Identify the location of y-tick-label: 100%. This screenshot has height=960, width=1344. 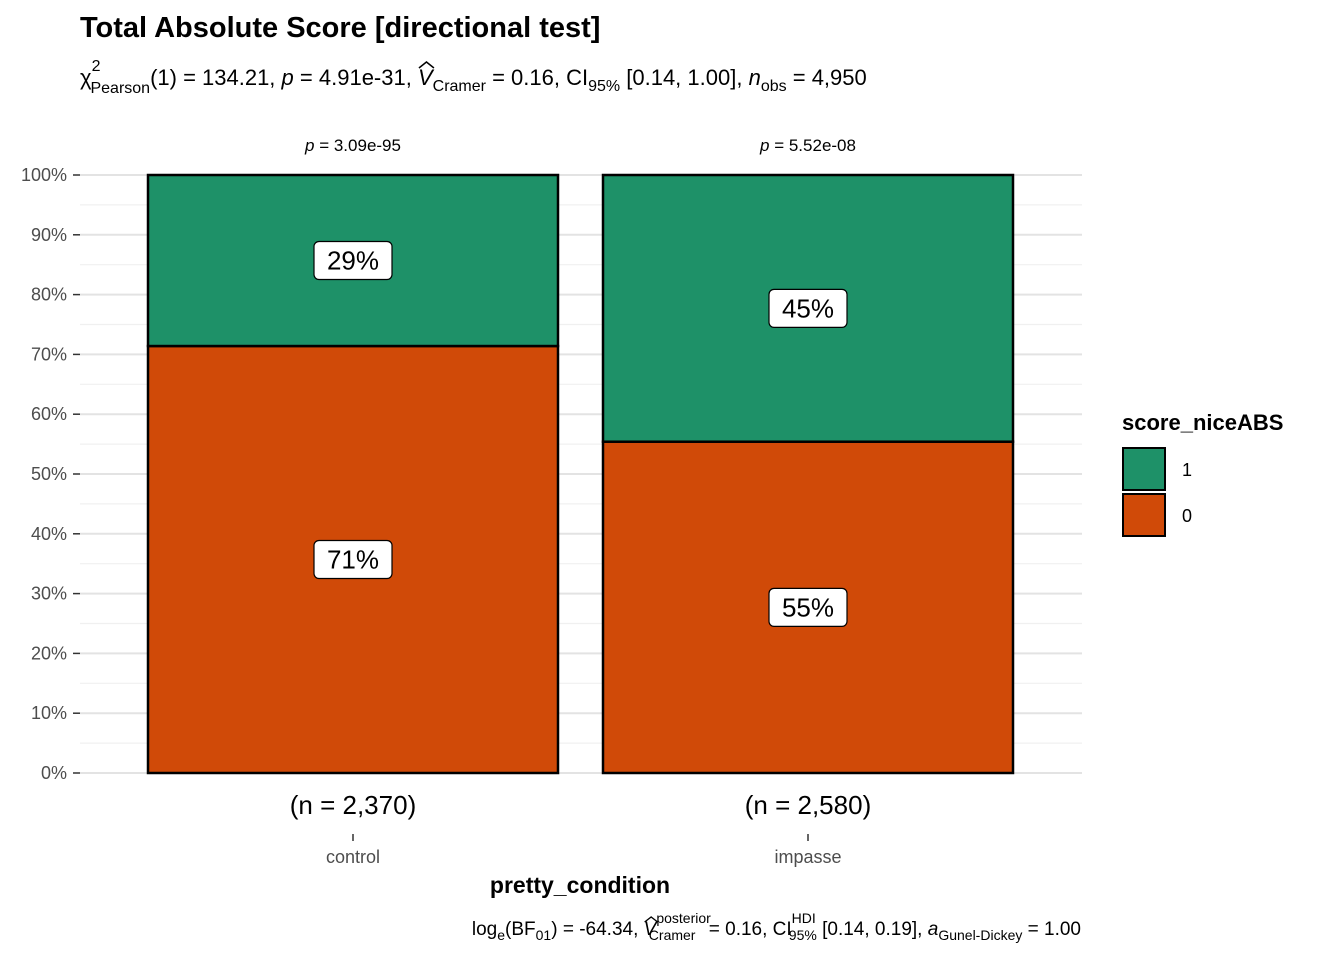
(44, 175).